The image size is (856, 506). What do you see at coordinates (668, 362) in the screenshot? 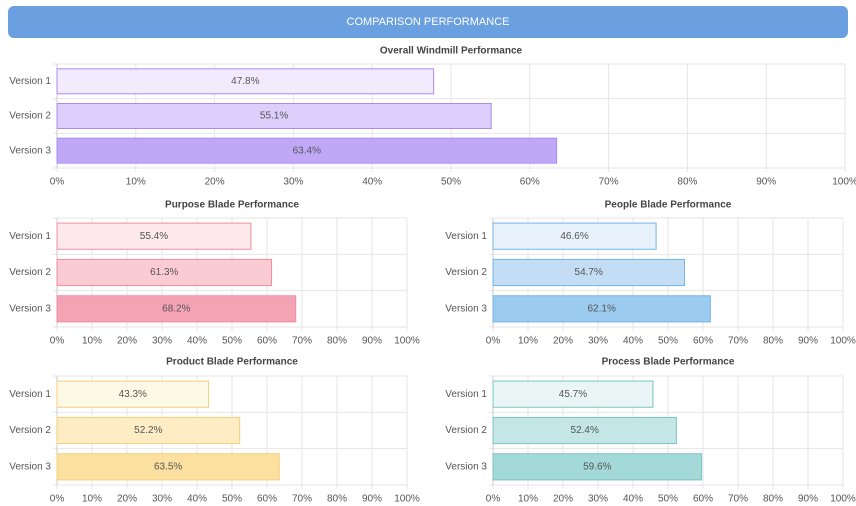
I see `chart-title: Process Blade Performance` at bounding box center [668, 362].